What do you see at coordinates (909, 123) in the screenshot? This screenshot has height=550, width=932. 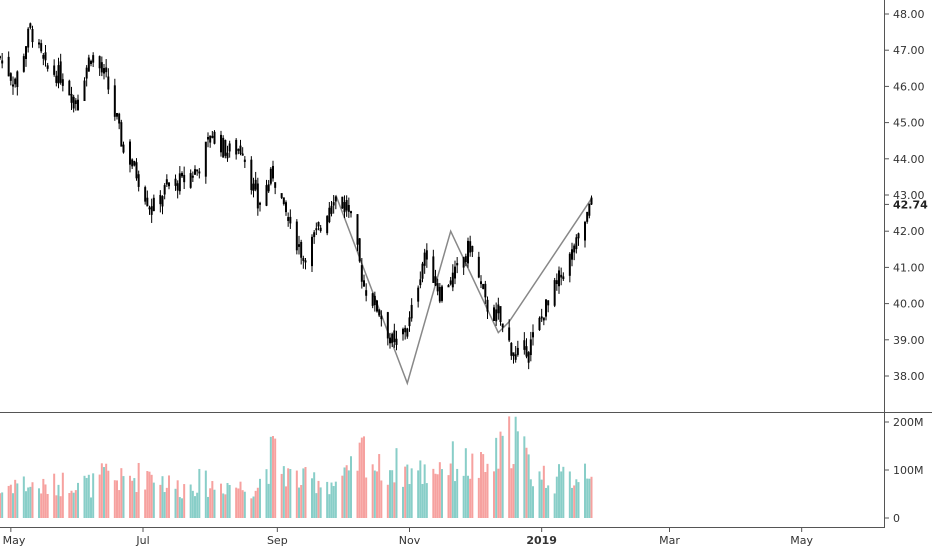 I see `price-tick-label: 45.00` at bounding box center [909, 123].